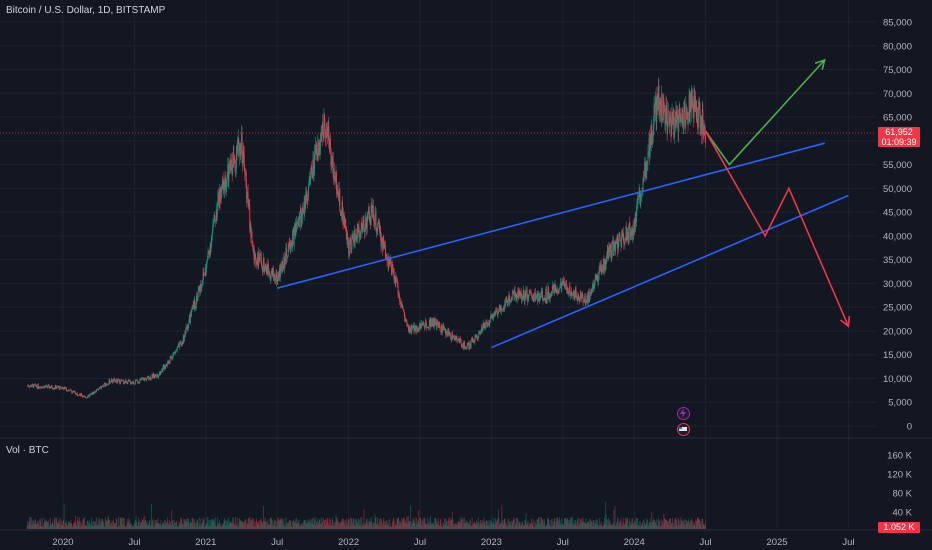  I want to click on time-tick-label: 2025, so click(776, 542).